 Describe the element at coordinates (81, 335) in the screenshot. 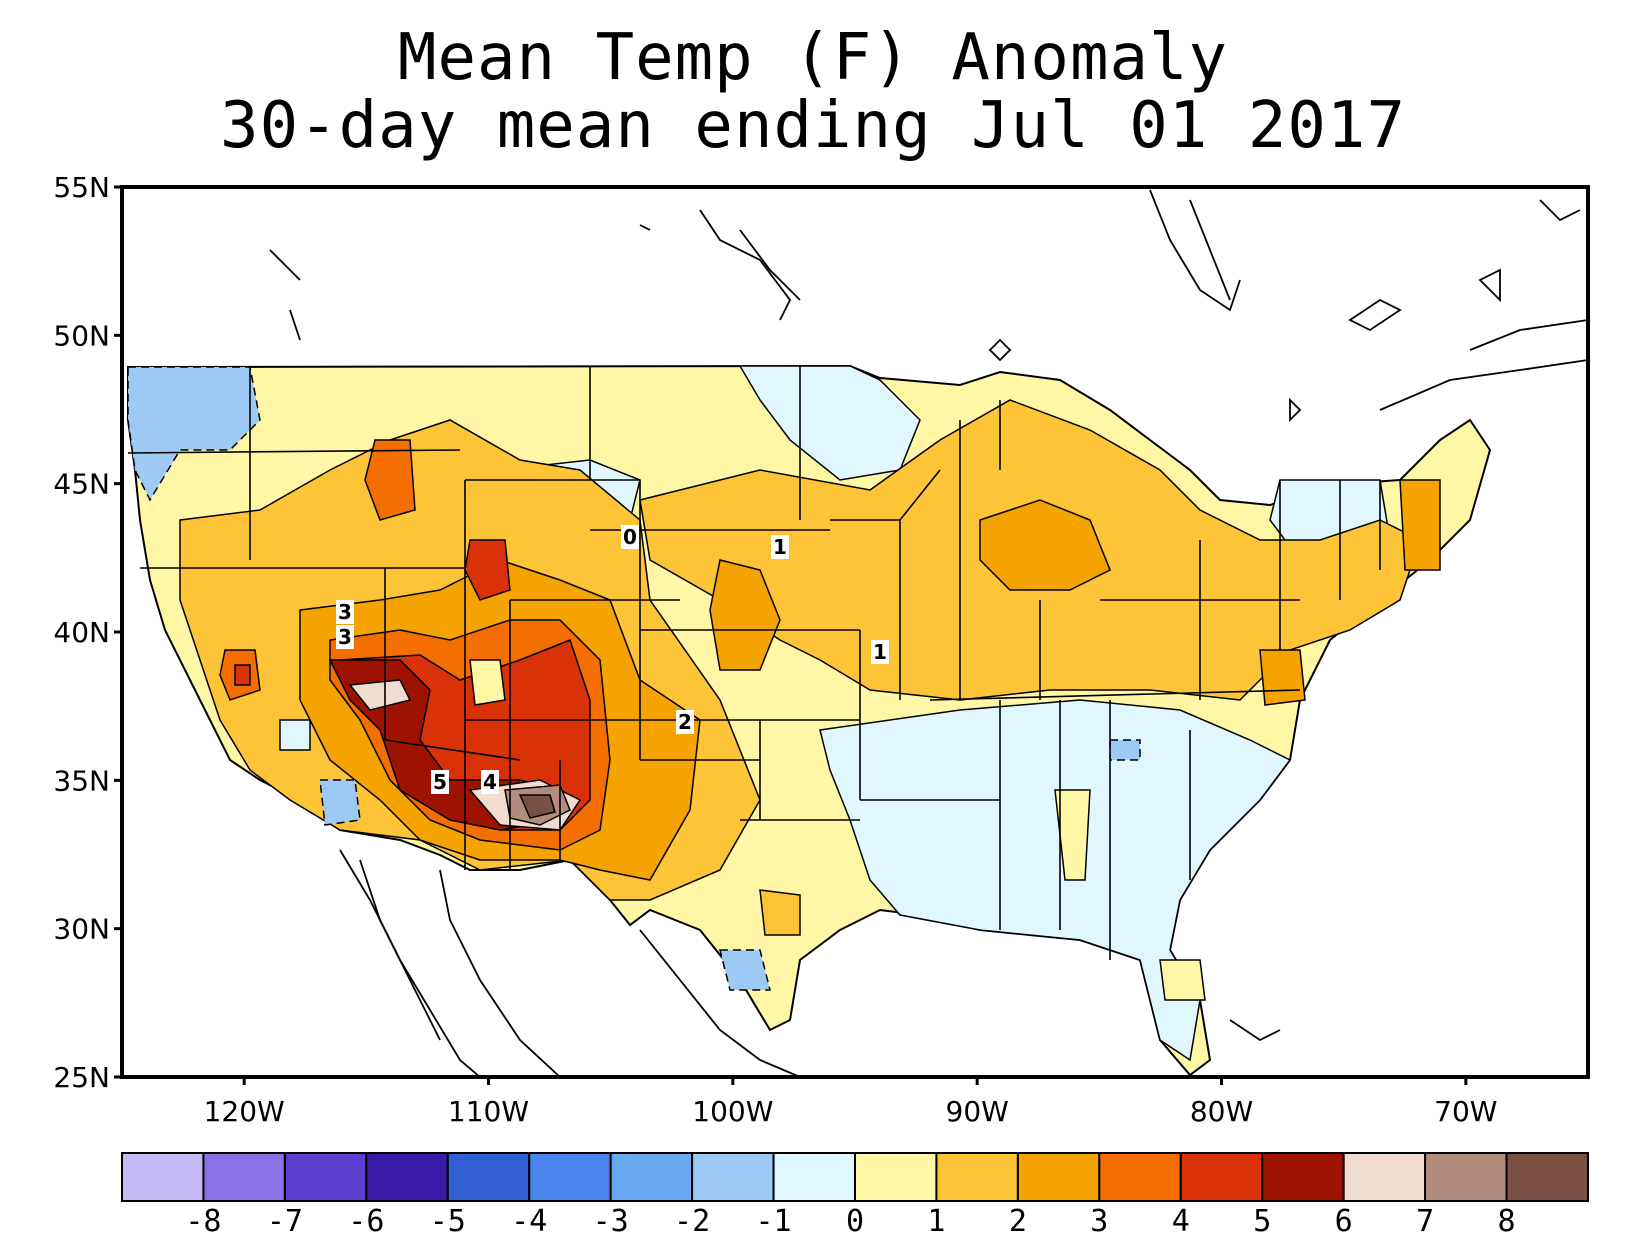

I see `lat-tick-label: 50N` at that location.